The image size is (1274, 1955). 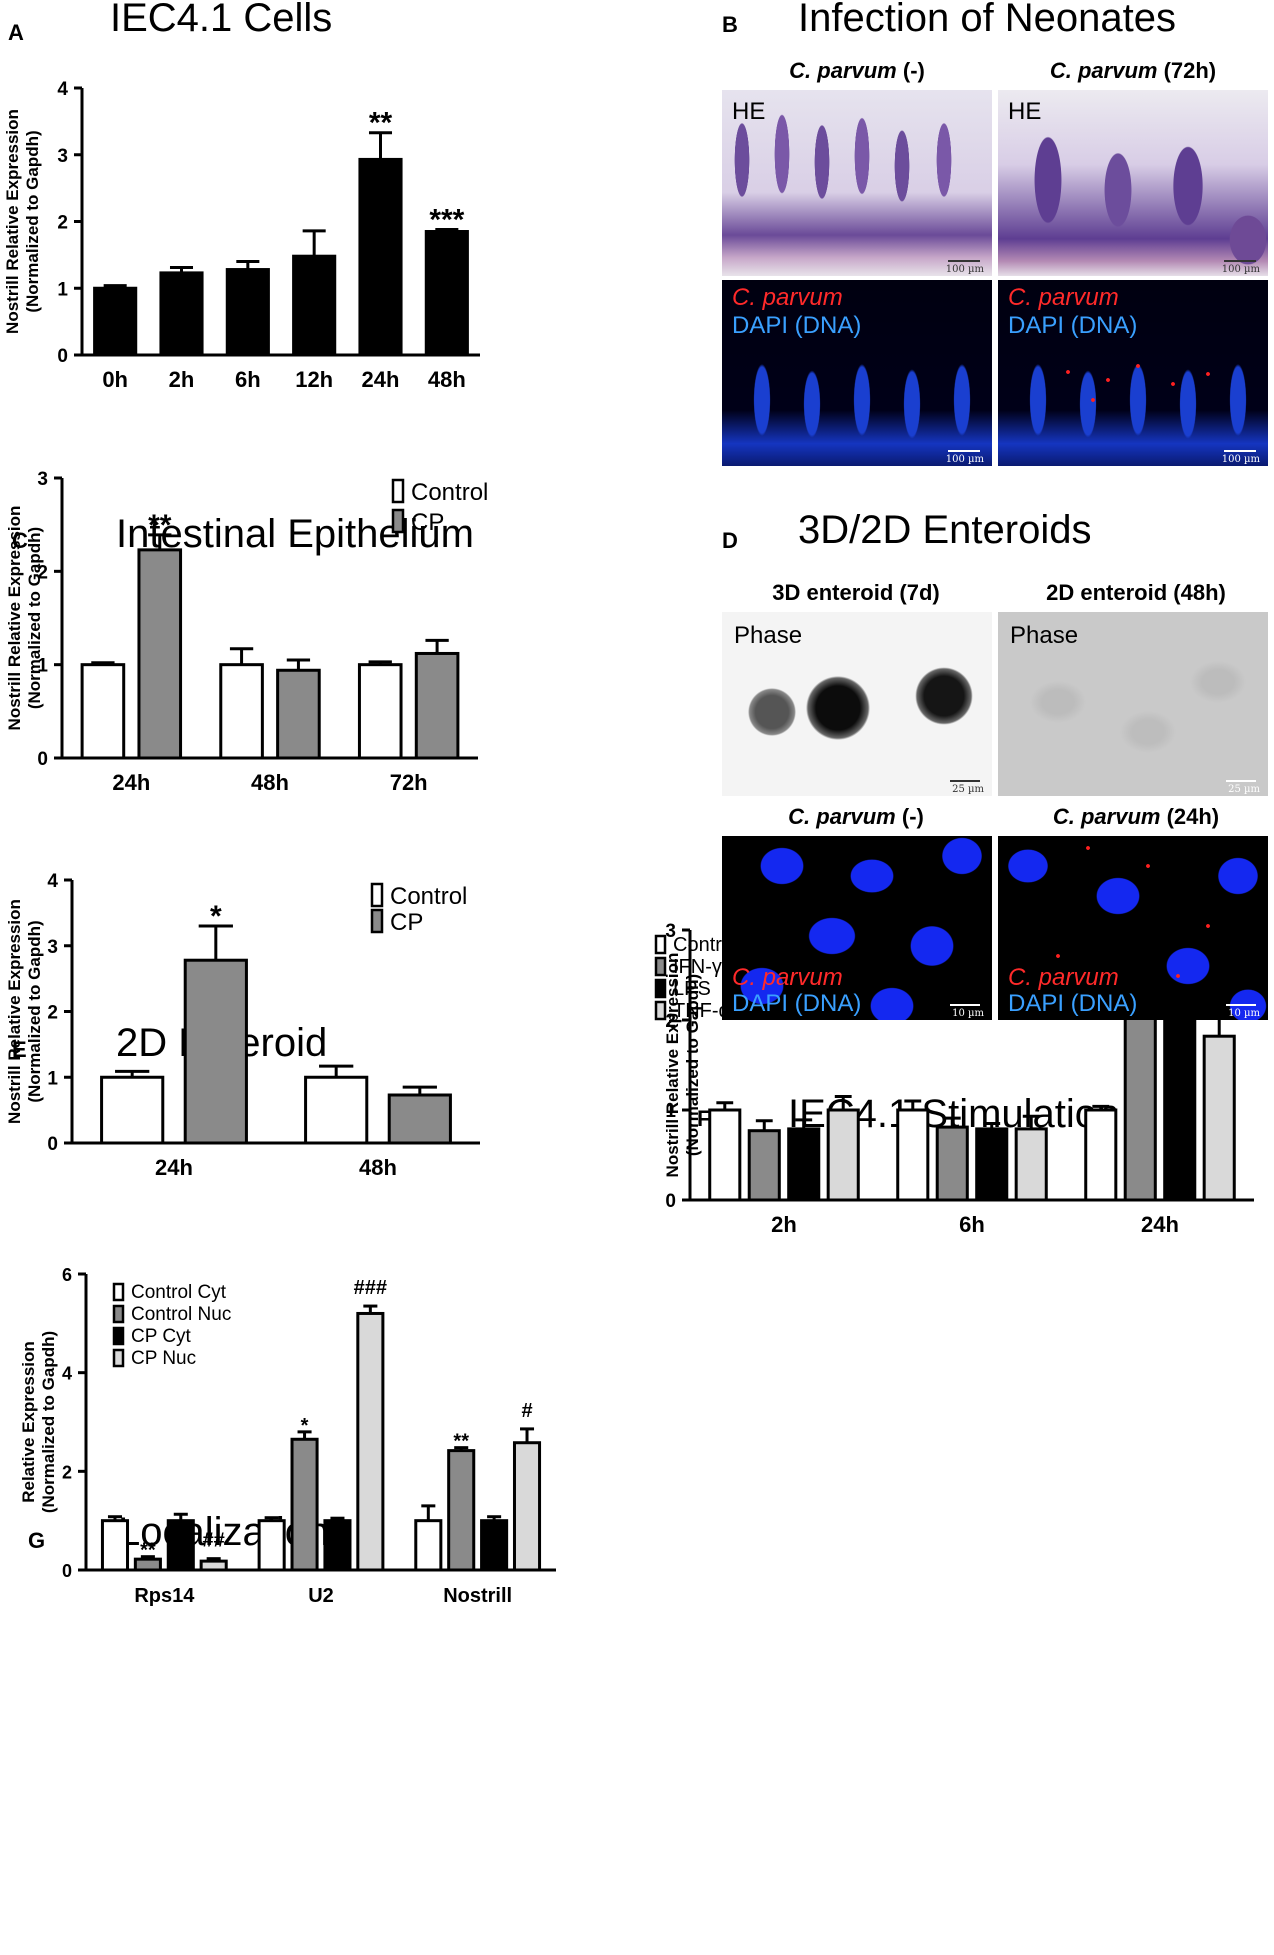 I want to click on category-label: Rps14, so click(x=164, y=1596).